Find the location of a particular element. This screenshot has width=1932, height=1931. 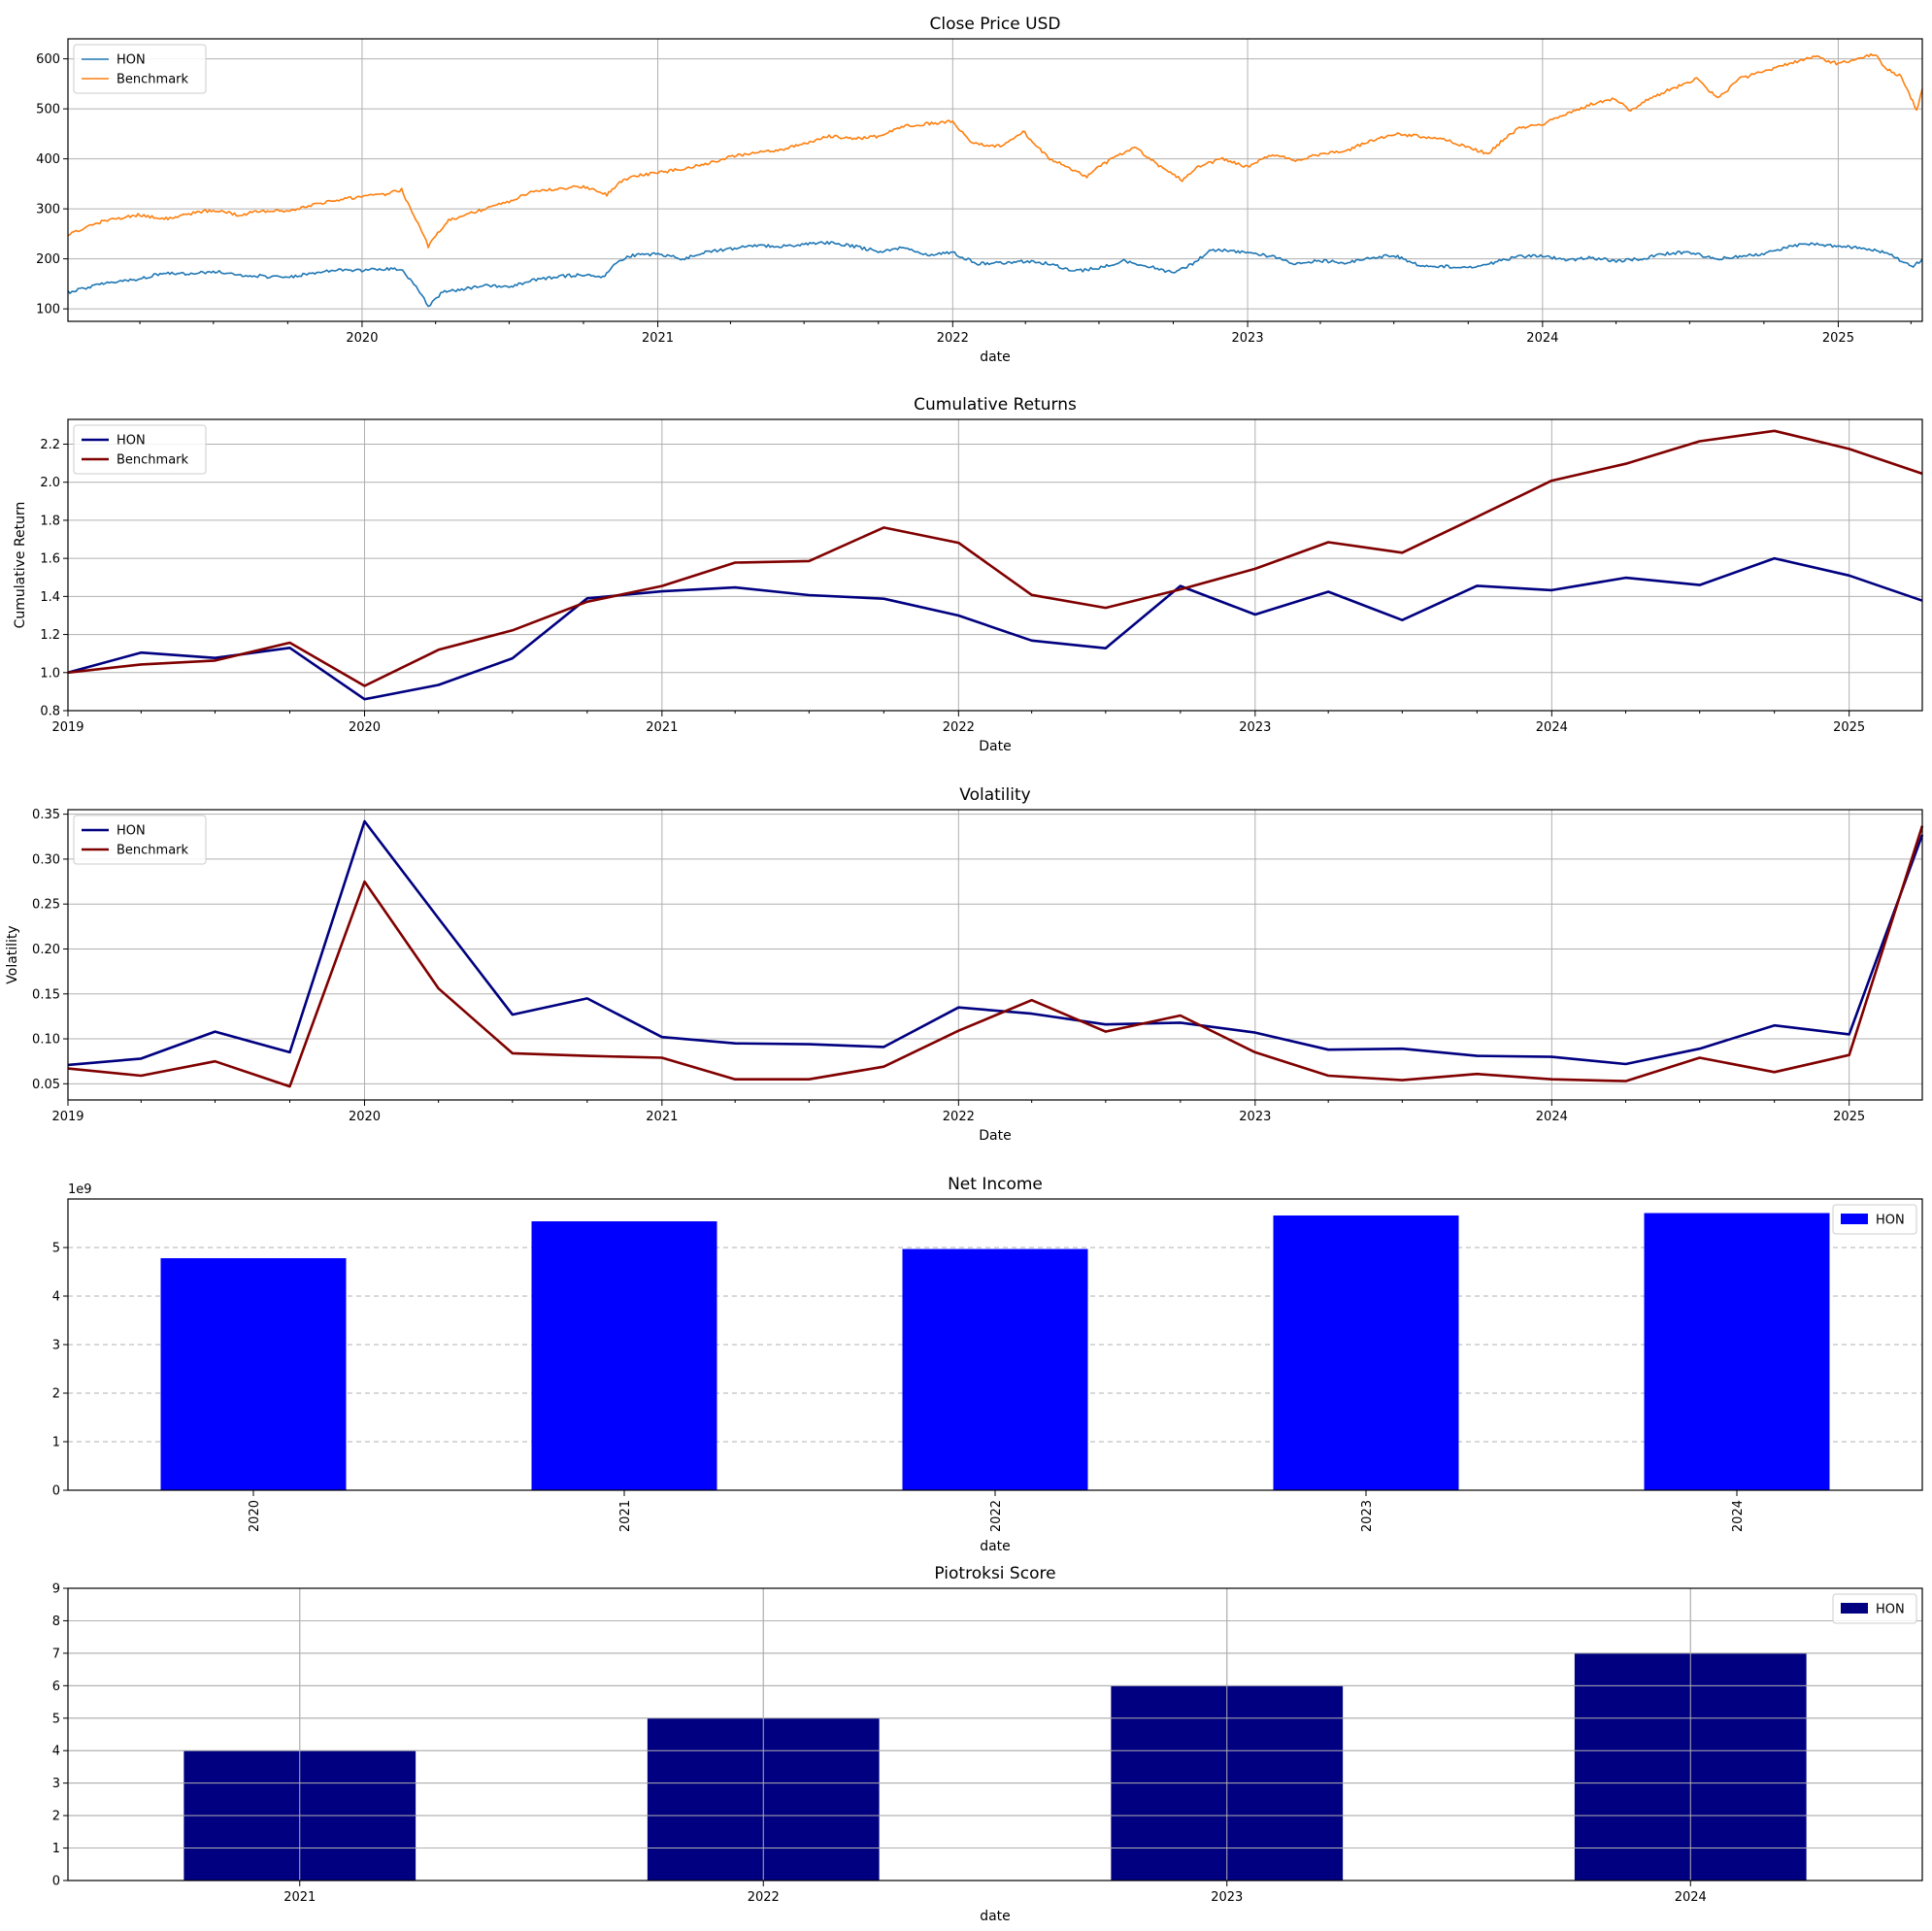

chart-title: Volatility is located at coordinates (994, 795).